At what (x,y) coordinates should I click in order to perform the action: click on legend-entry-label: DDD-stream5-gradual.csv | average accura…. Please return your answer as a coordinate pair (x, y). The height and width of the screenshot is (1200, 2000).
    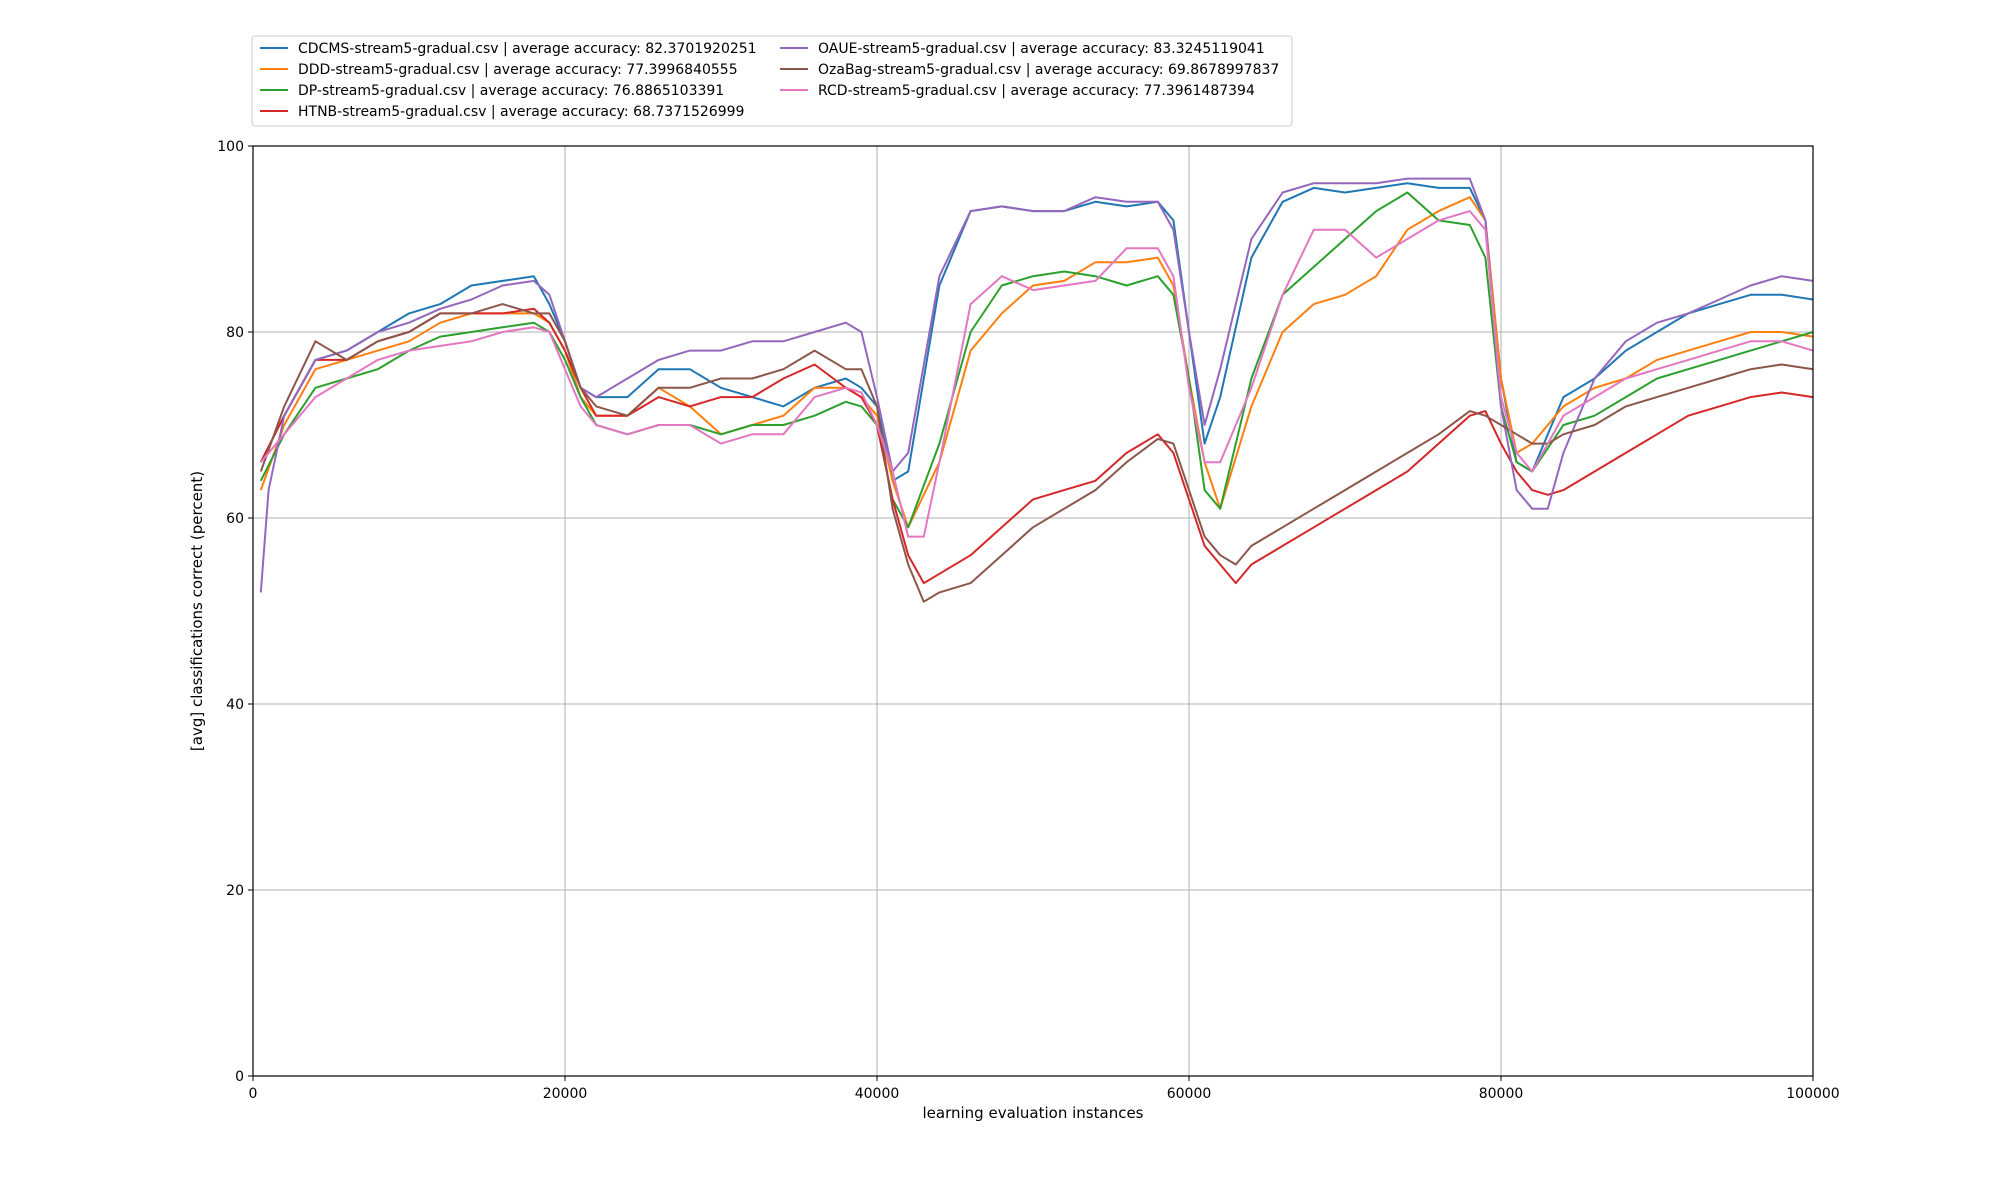
    Looking at the image, I should click on (518, 70).